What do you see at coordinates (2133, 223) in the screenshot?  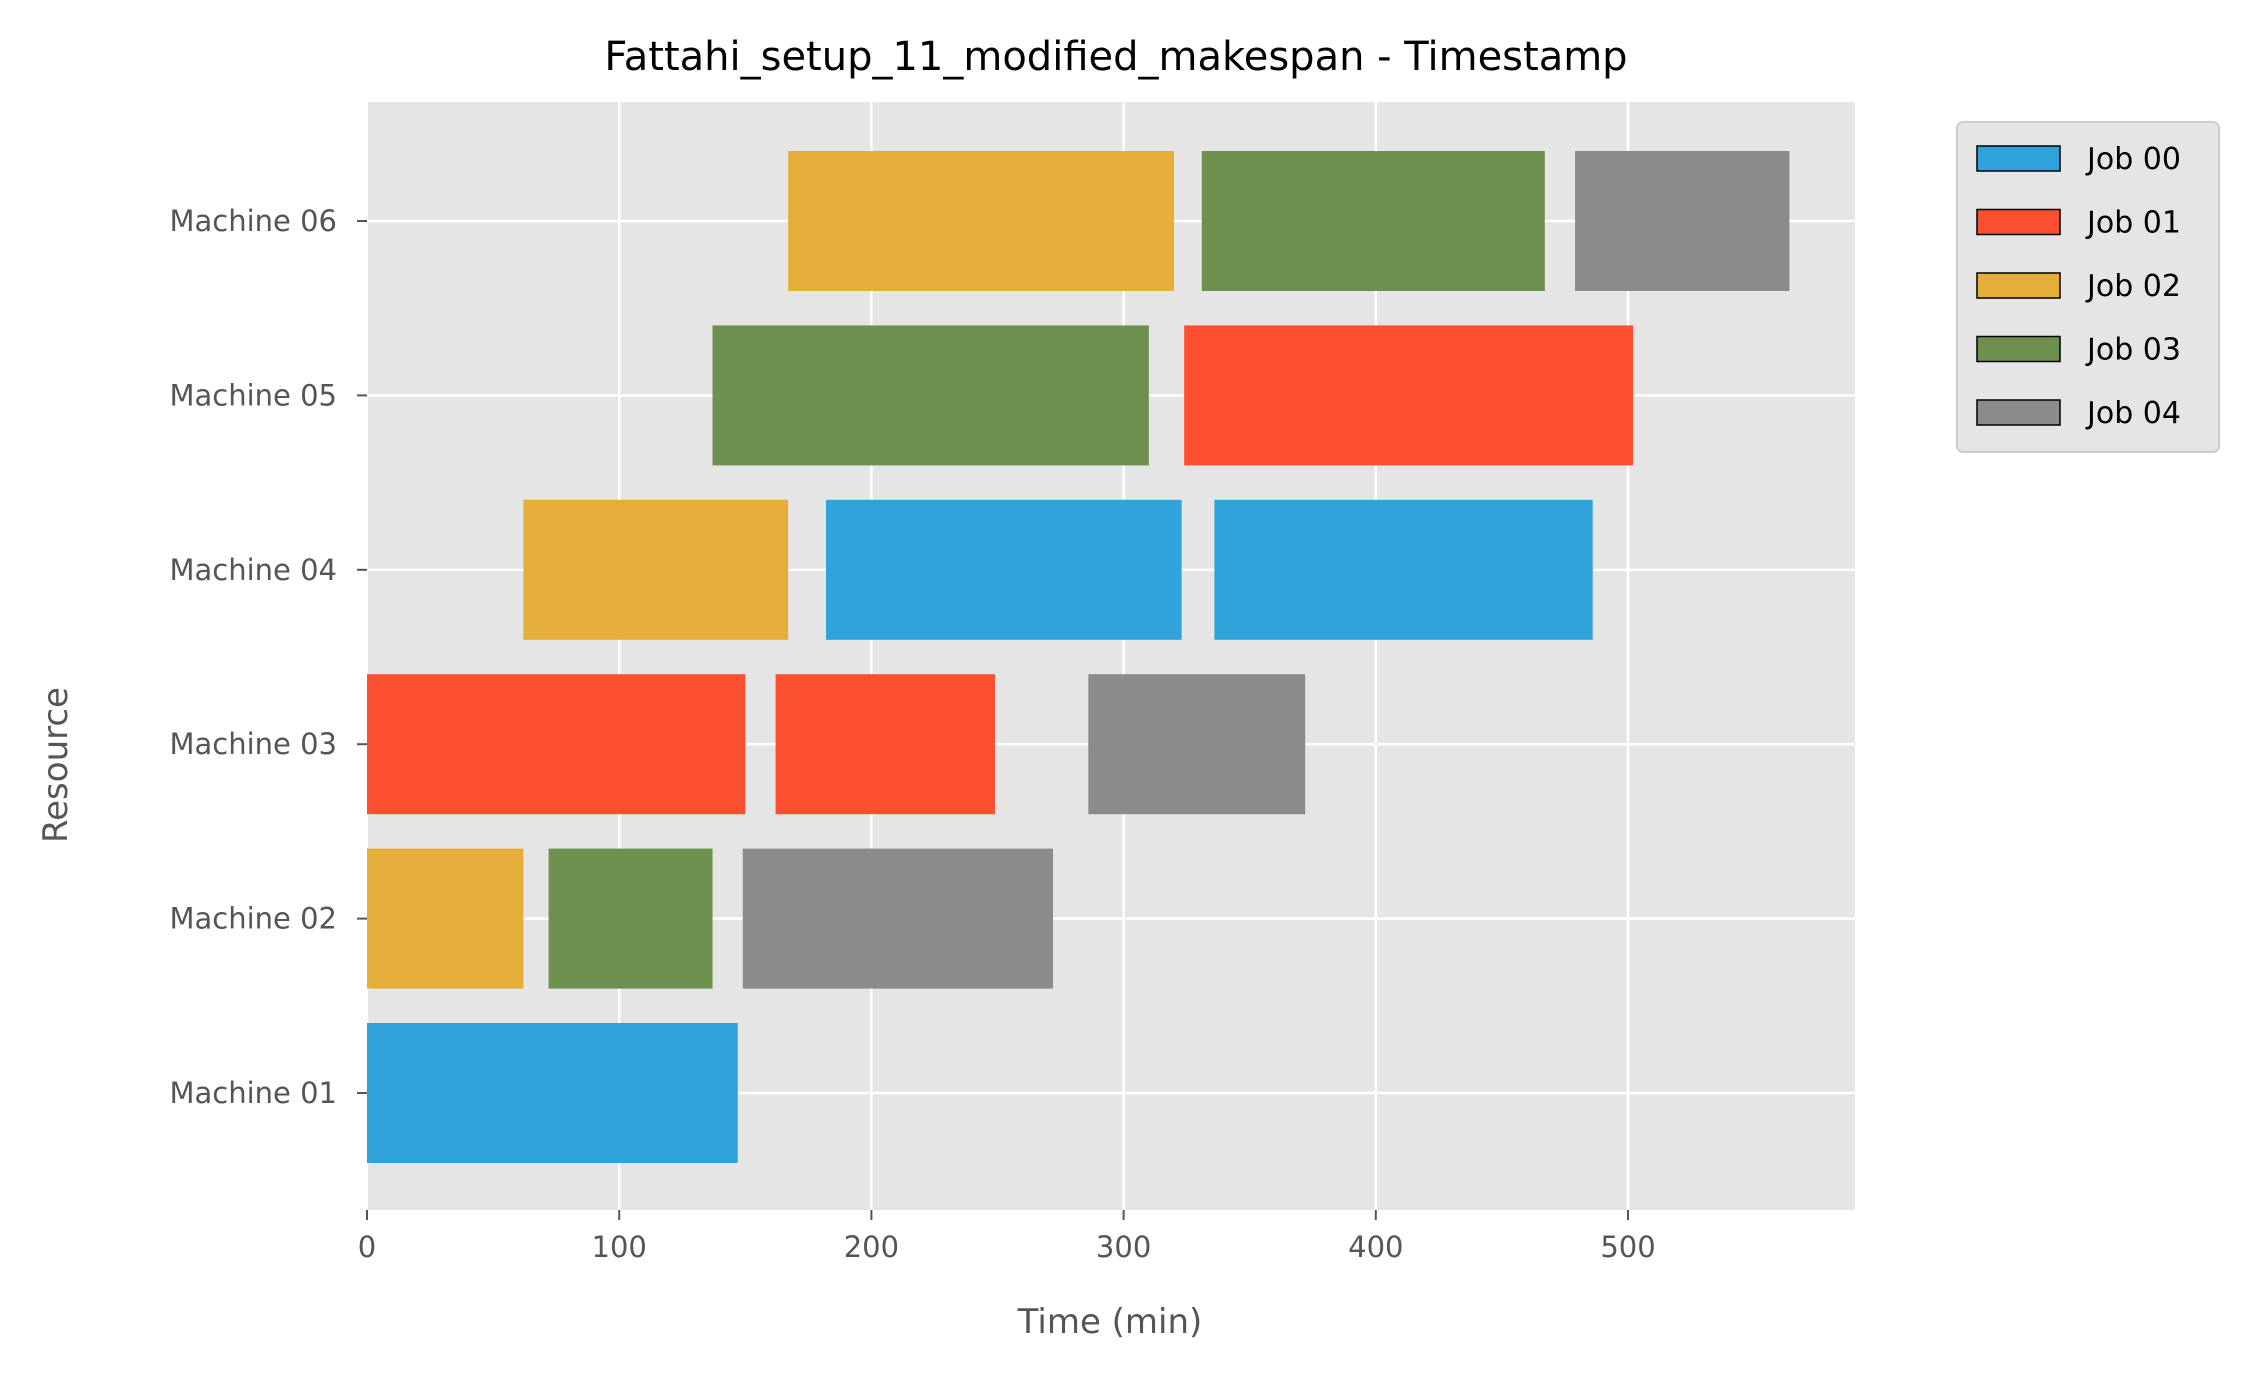 I see `legend-label: Job 01` at bounding box center [2133, 223].